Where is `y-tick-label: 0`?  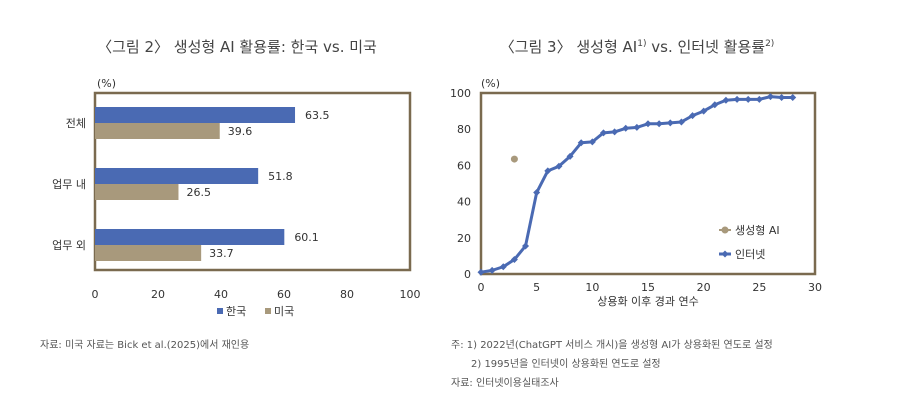 y-tick-label: 0 is located at coordinates (467, 274).